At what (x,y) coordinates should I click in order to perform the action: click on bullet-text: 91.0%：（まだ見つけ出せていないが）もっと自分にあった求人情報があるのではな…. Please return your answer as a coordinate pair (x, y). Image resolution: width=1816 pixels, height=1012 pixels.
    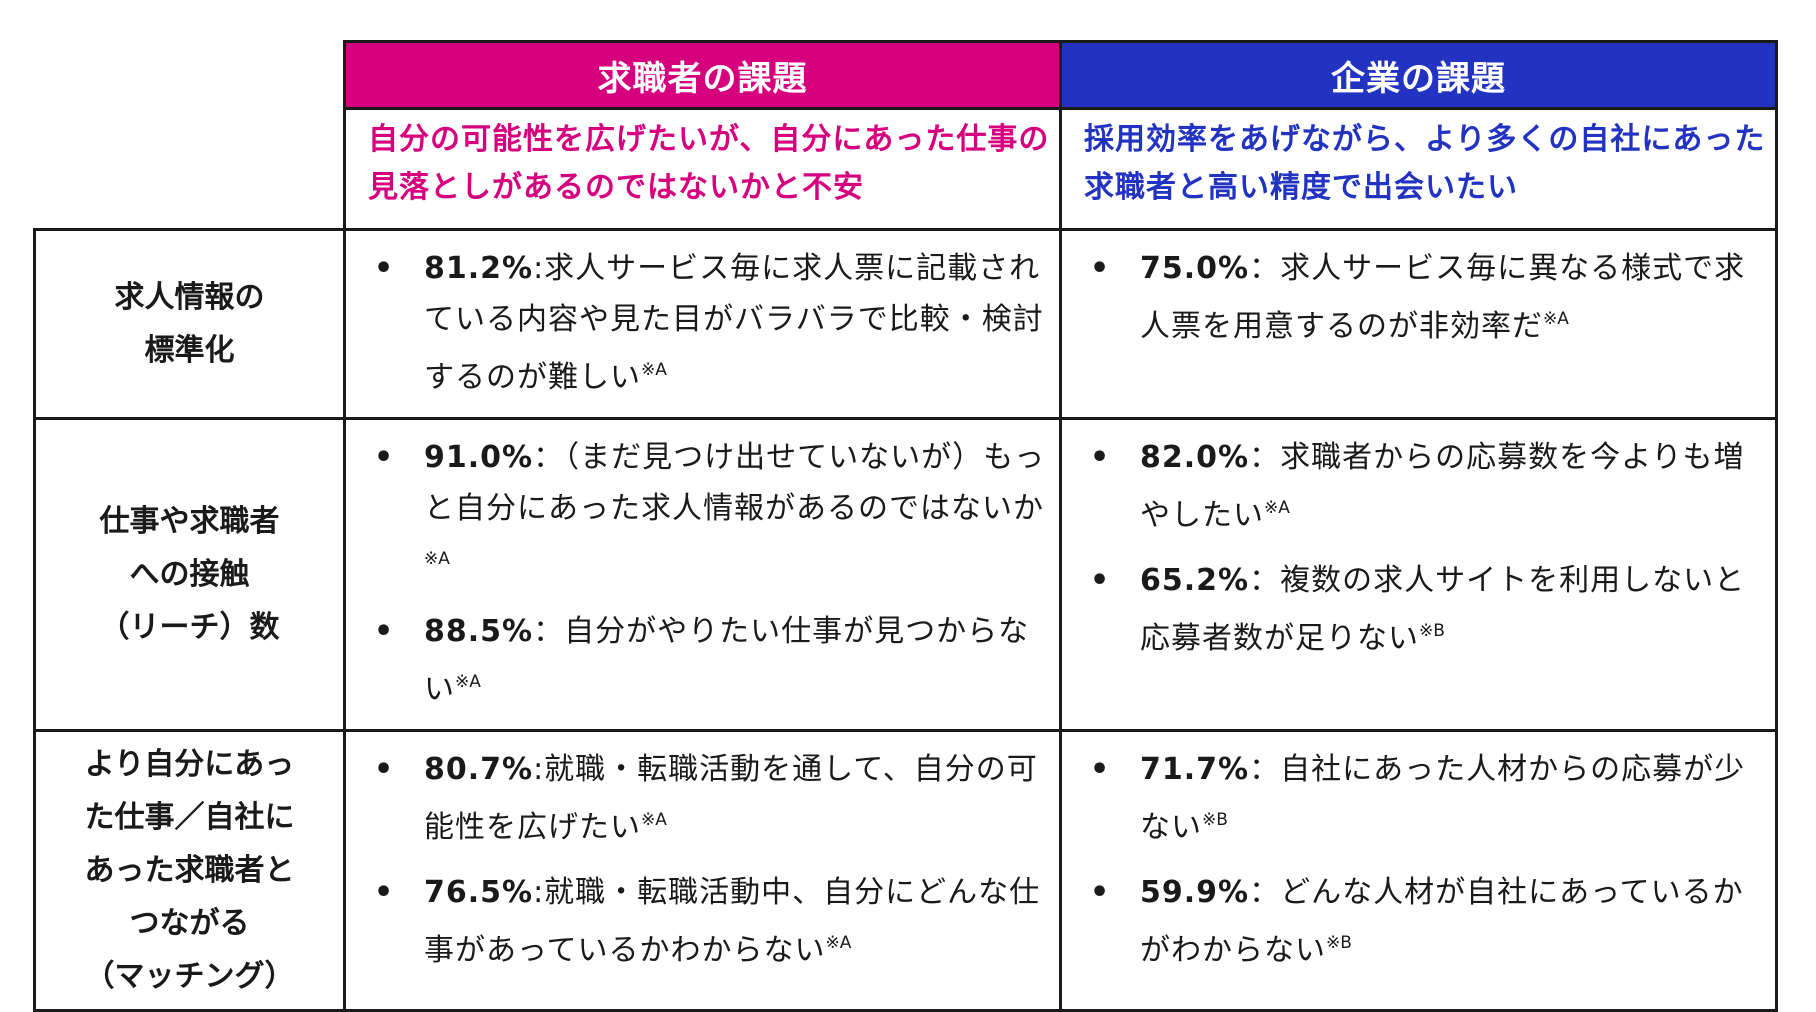
    Looking at the image, I should click on (735, 512).